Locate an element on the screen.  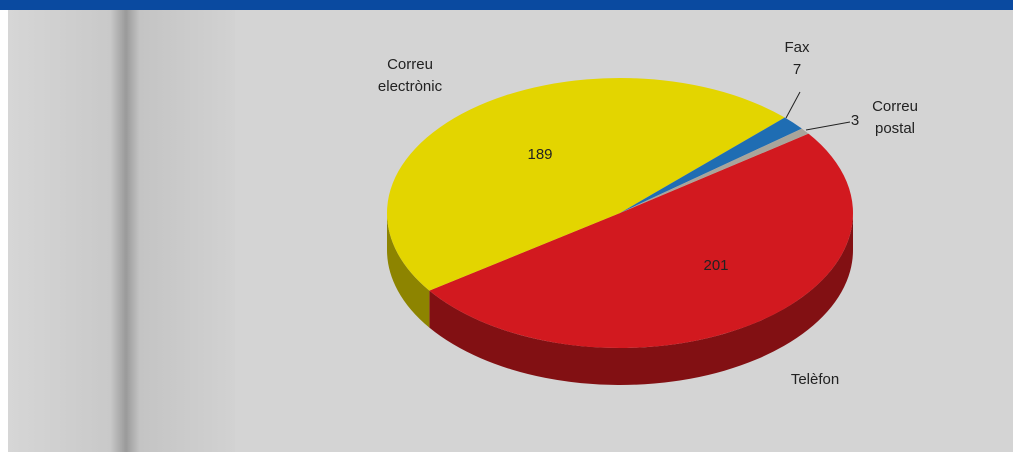
category-label: Correu postal is located at coordinates (895, 117).